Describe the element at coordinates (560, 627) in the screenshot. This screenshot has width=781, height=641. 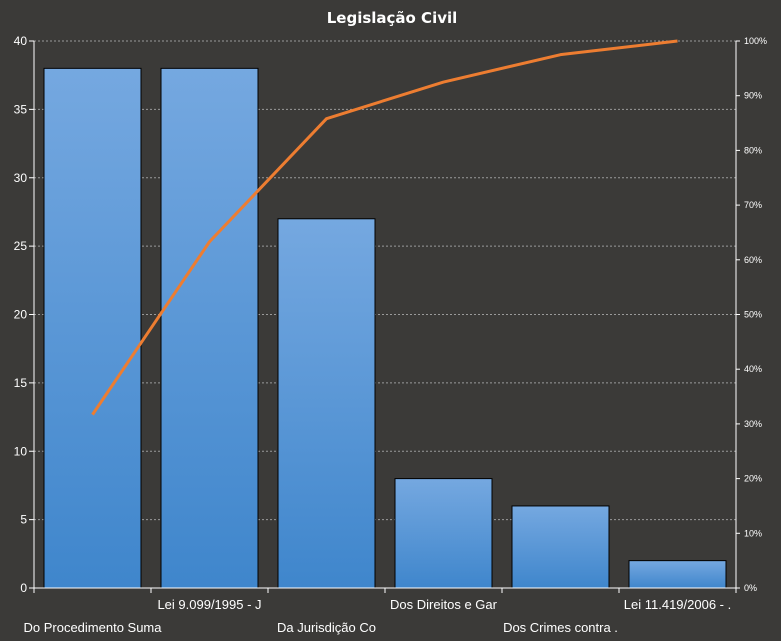
I see `x-tick-label: Dos Crimes contra .` at that location.